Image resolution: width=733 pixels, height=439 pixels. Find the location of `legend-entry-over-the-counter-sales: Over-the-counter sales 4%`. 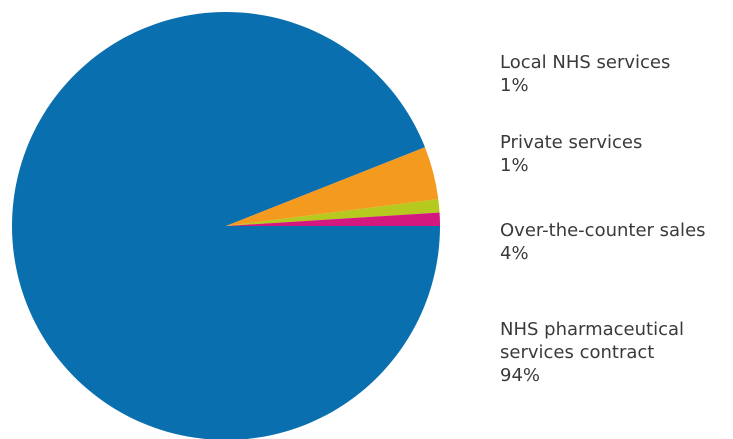

legend-entry-over-the-counter-sales: Over-the-counter sales 4% is located at coordinates (603, 242).